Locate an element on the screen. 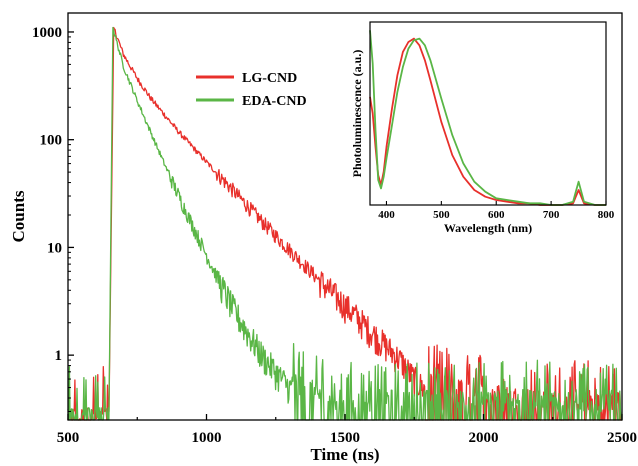 This screenshot has width=638, height=466. inset-x-tick-label: 500 is located at coordinates (441, 215).